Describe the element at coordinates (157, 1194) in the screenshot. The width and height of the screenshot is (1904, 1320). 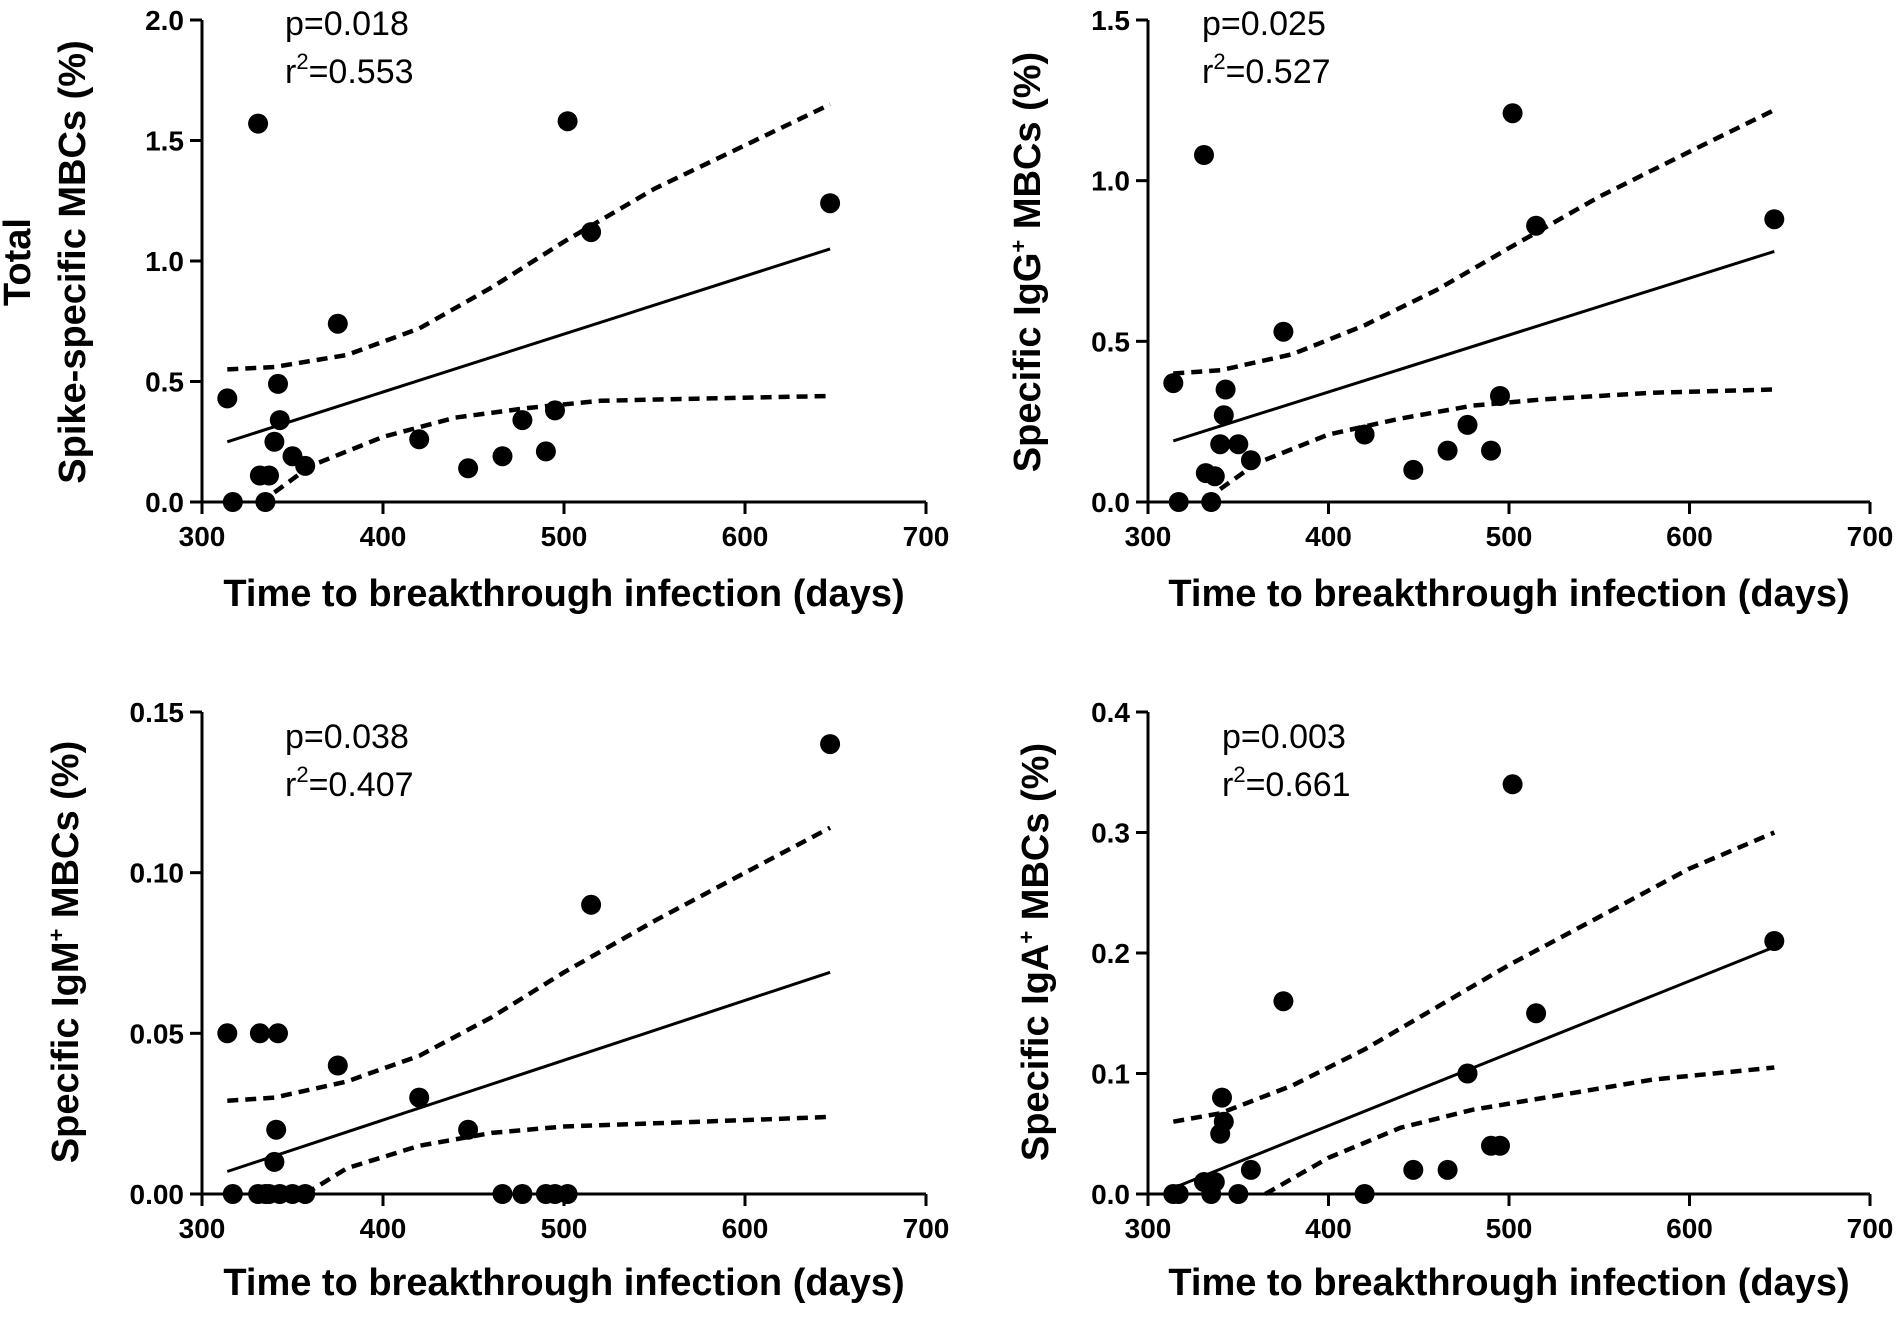
I see `y-tick-label: 0.00` at that location.